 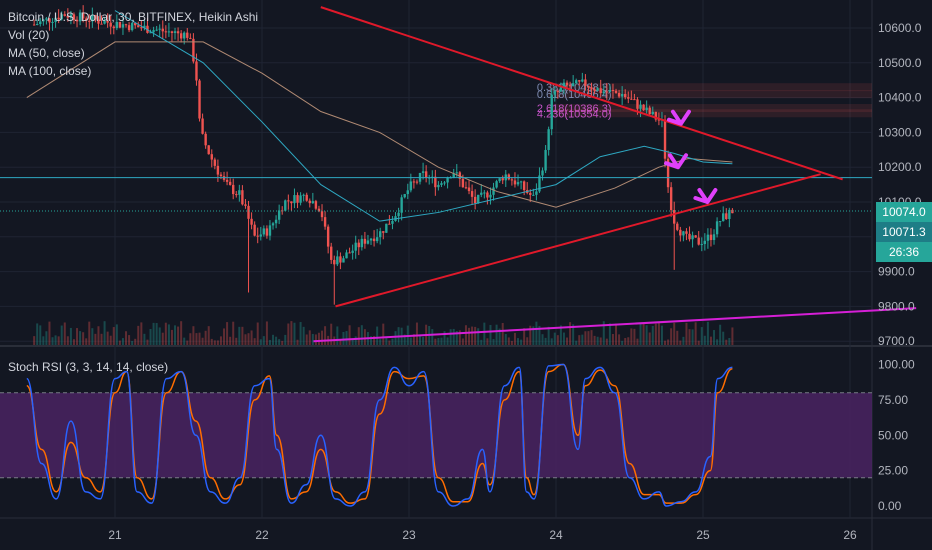 I want to click on fib-level-band, so click(x=710, y=113).